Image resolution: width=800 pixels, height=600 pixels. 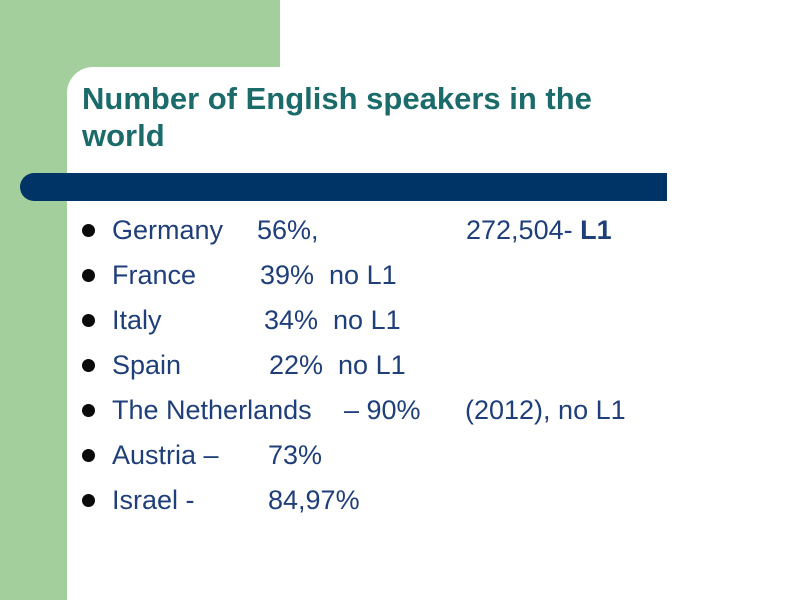 I want to click on percentage-value: 34% no L1, so click(x=332, y=320).